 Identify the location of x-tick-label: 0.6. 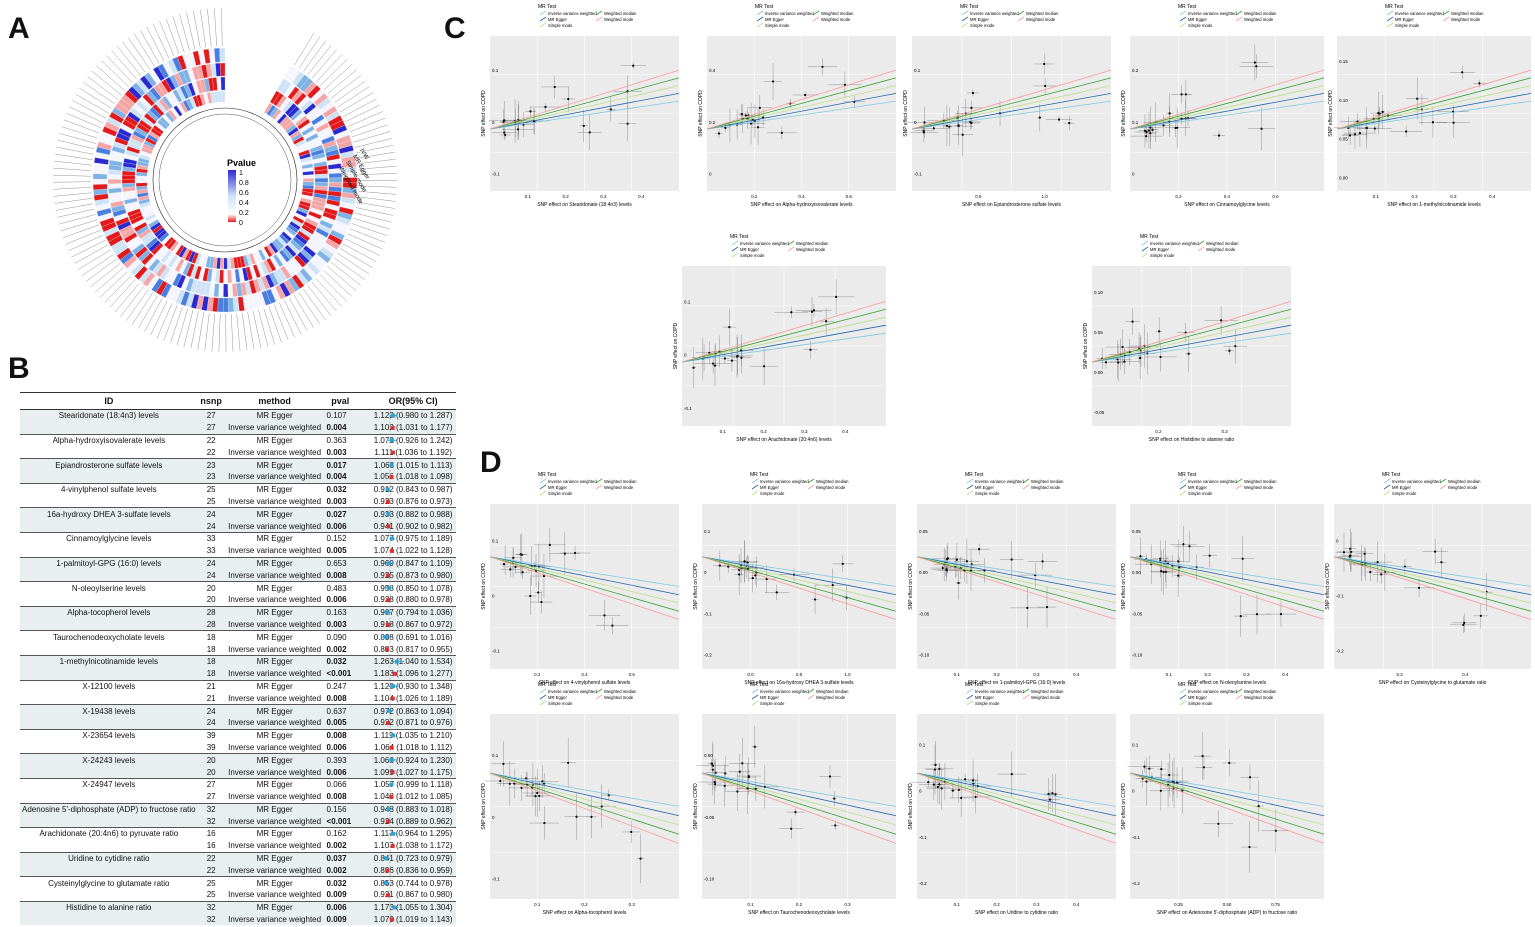
(849, 196).